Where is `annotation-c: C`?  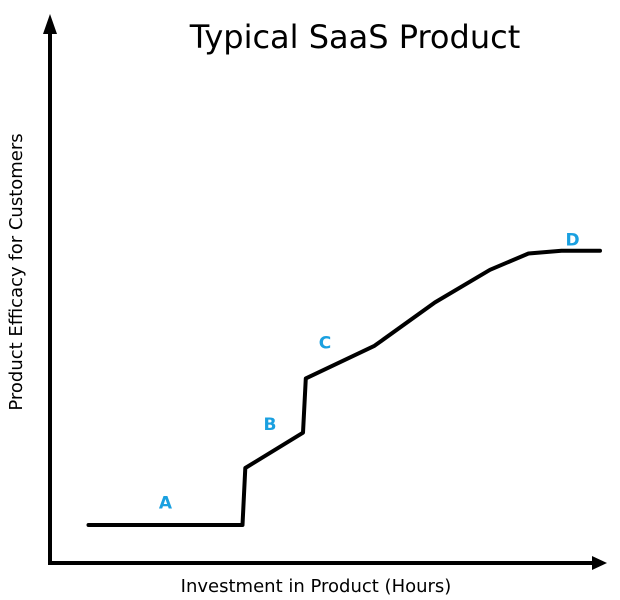 annotation-c: C is located at coordinates (325, 344).